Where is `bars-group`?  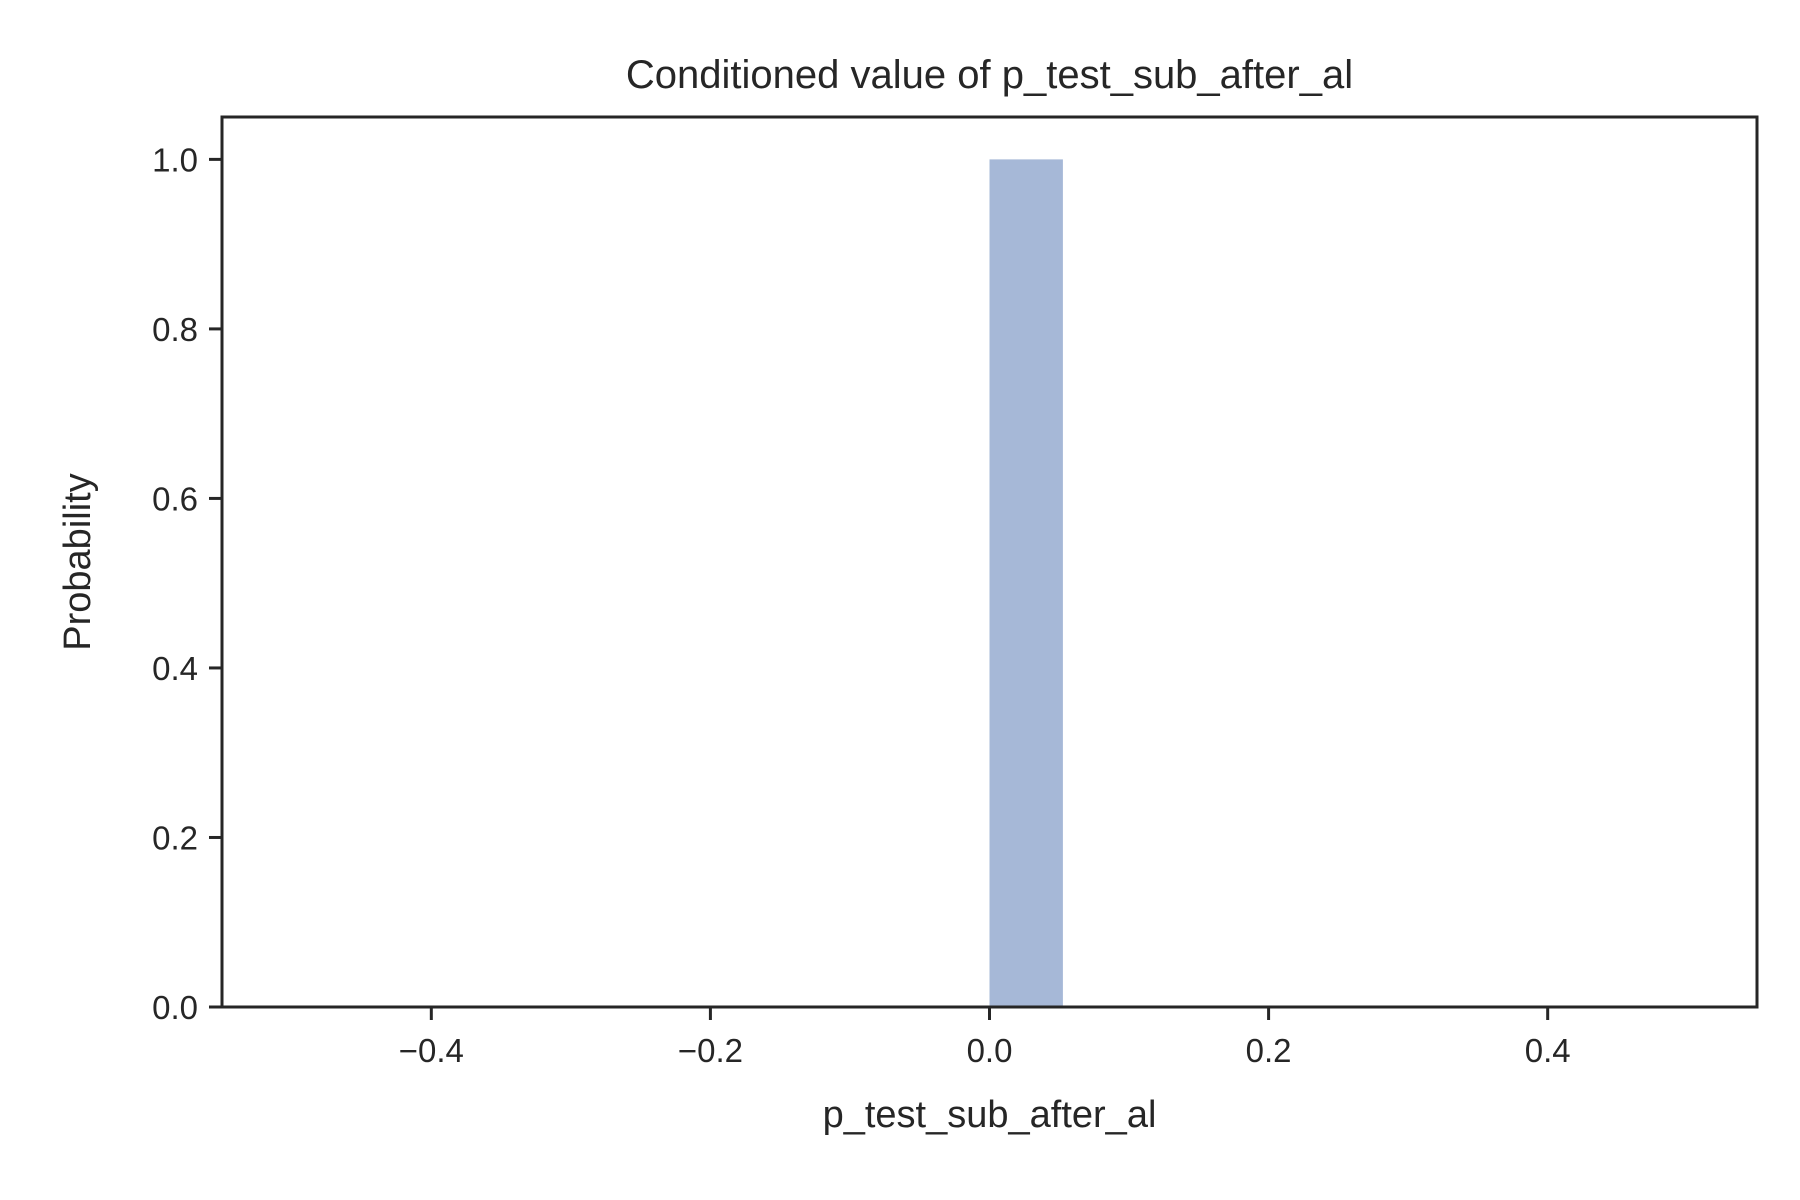
bars-group is located at coordinates (1026, 583).